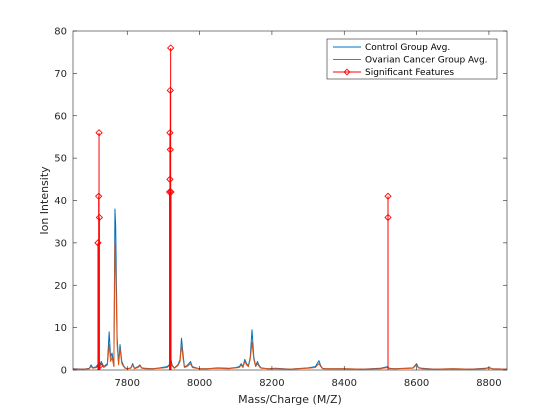 The image size is (560, 420). Describe the element at coordinates (271, 383) in the screenshot. I see `x-tick-label: 8200` at that location.